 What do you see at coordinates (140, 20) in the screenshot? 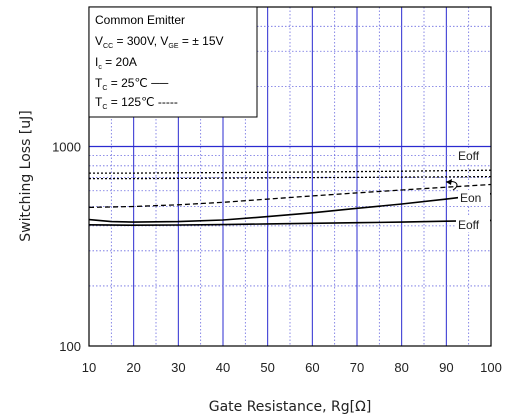
I see `condition-line-1: Common Emitter` at bounding box center [140, 20].